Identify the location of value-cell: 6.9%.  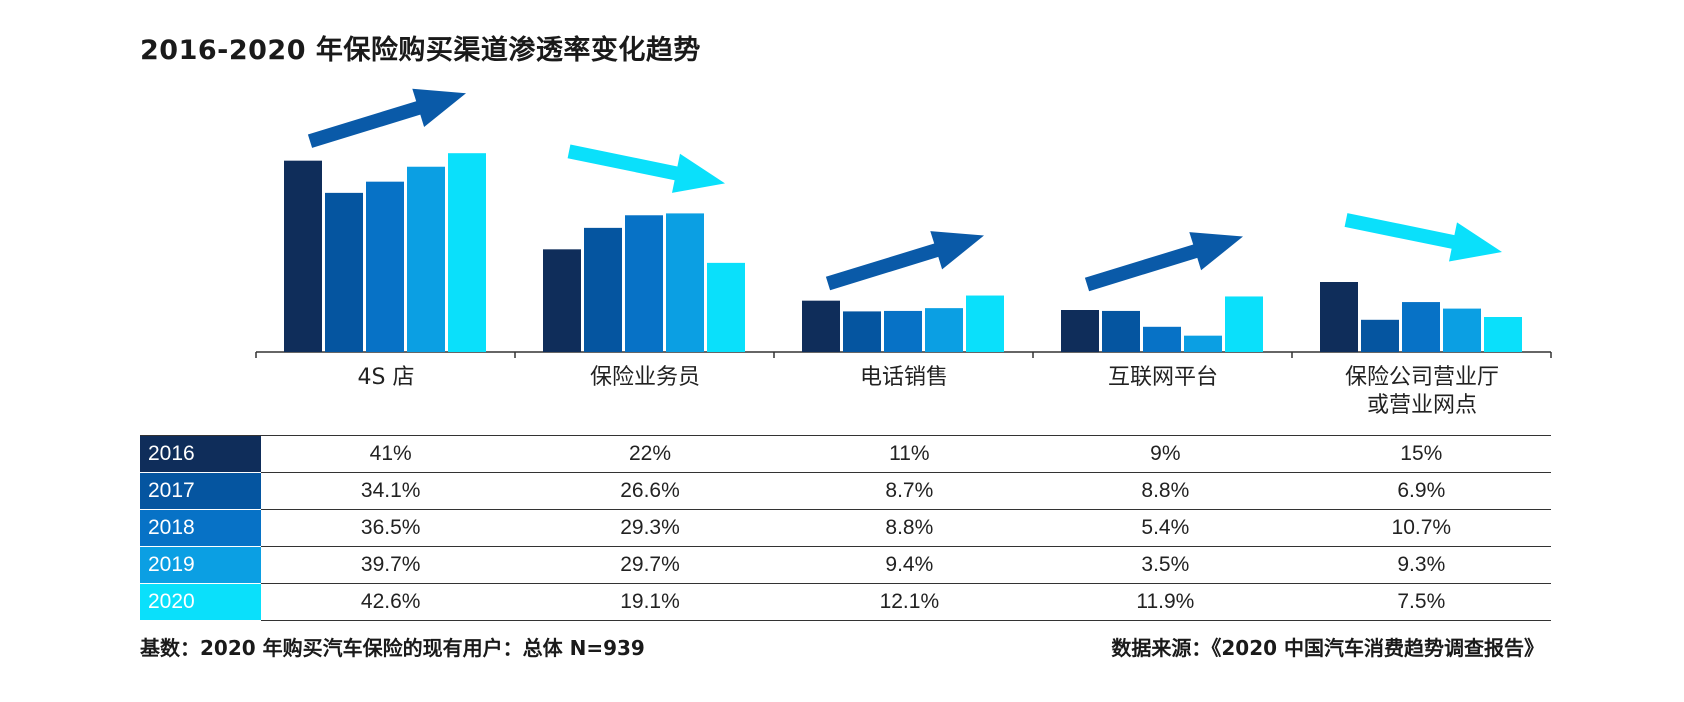
(1421, 491).